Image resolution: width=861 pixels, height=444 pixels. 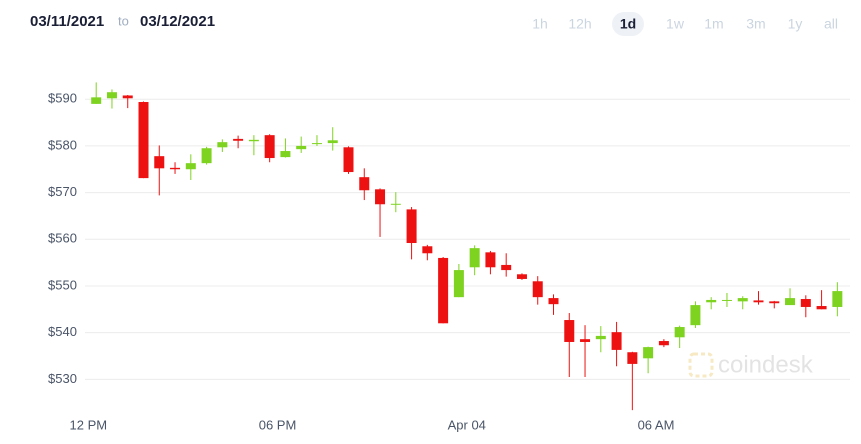 What do you see at coordinates (62, 331) in the screenshot?
I see `y-tick-label: $540` at bounding box center [62, 331].